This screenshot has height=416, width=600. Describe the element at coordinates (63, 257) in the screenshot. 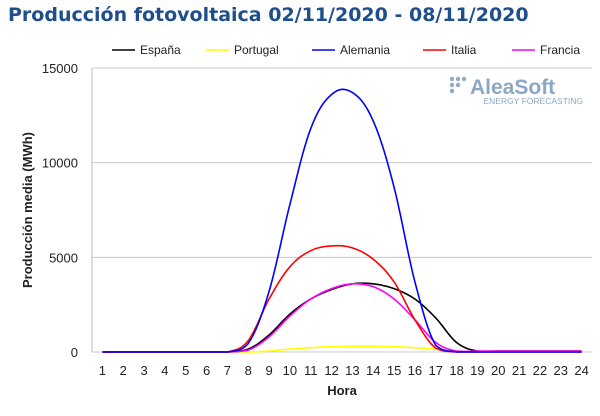

I see `y-tick-label: 5000` at that location.